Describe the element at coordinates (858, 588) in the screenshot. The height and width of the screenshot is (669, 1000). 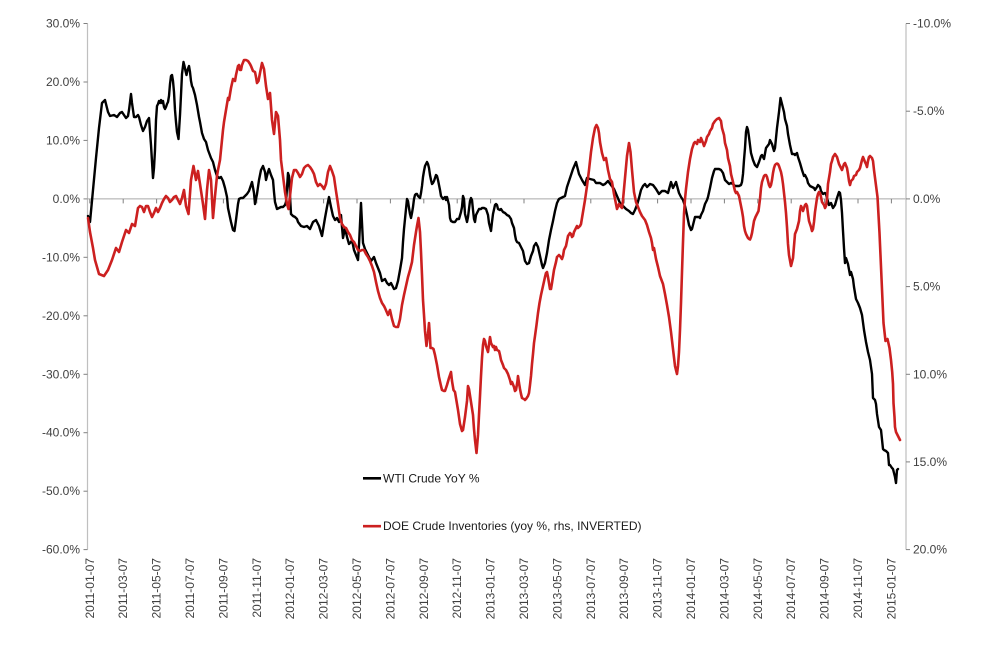
I see `svg-text: 2014-11-07` at that location.